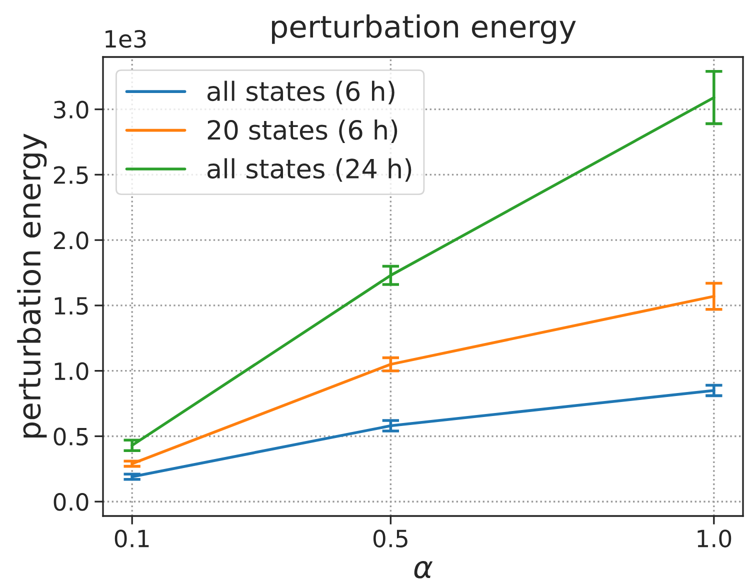  I want to click on x-tick-label: 0.1, so click(131, 539).